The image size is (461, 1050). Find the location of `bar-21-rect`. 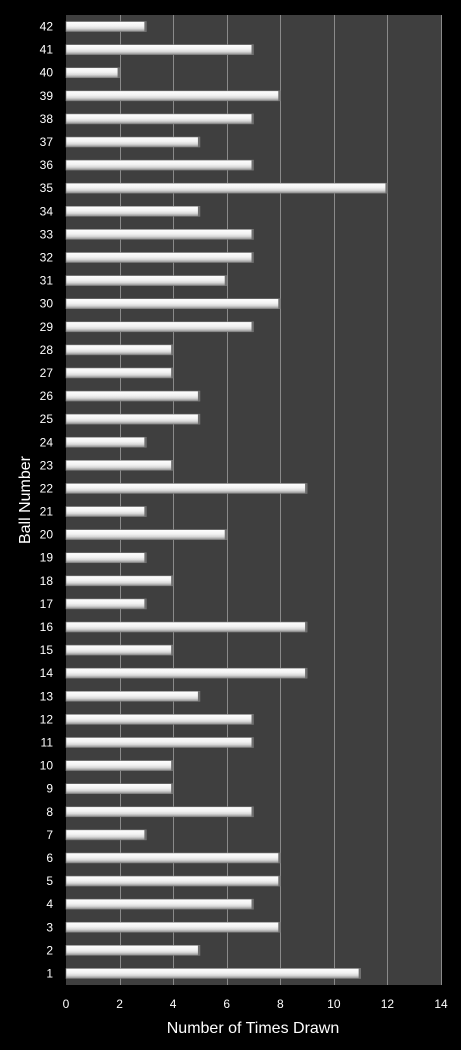

bar-21-rect is located at coordinates (106, 511).